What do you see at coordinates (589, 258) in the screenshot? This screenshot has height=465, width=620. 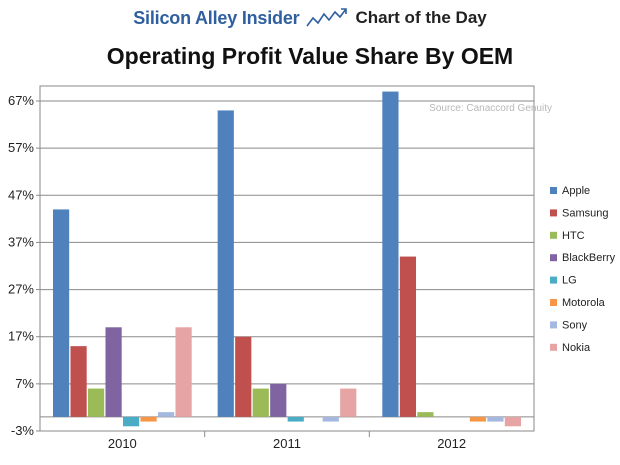 I see `legend-label-blackberry: BlackBerry` at bounding box center [589, 258].